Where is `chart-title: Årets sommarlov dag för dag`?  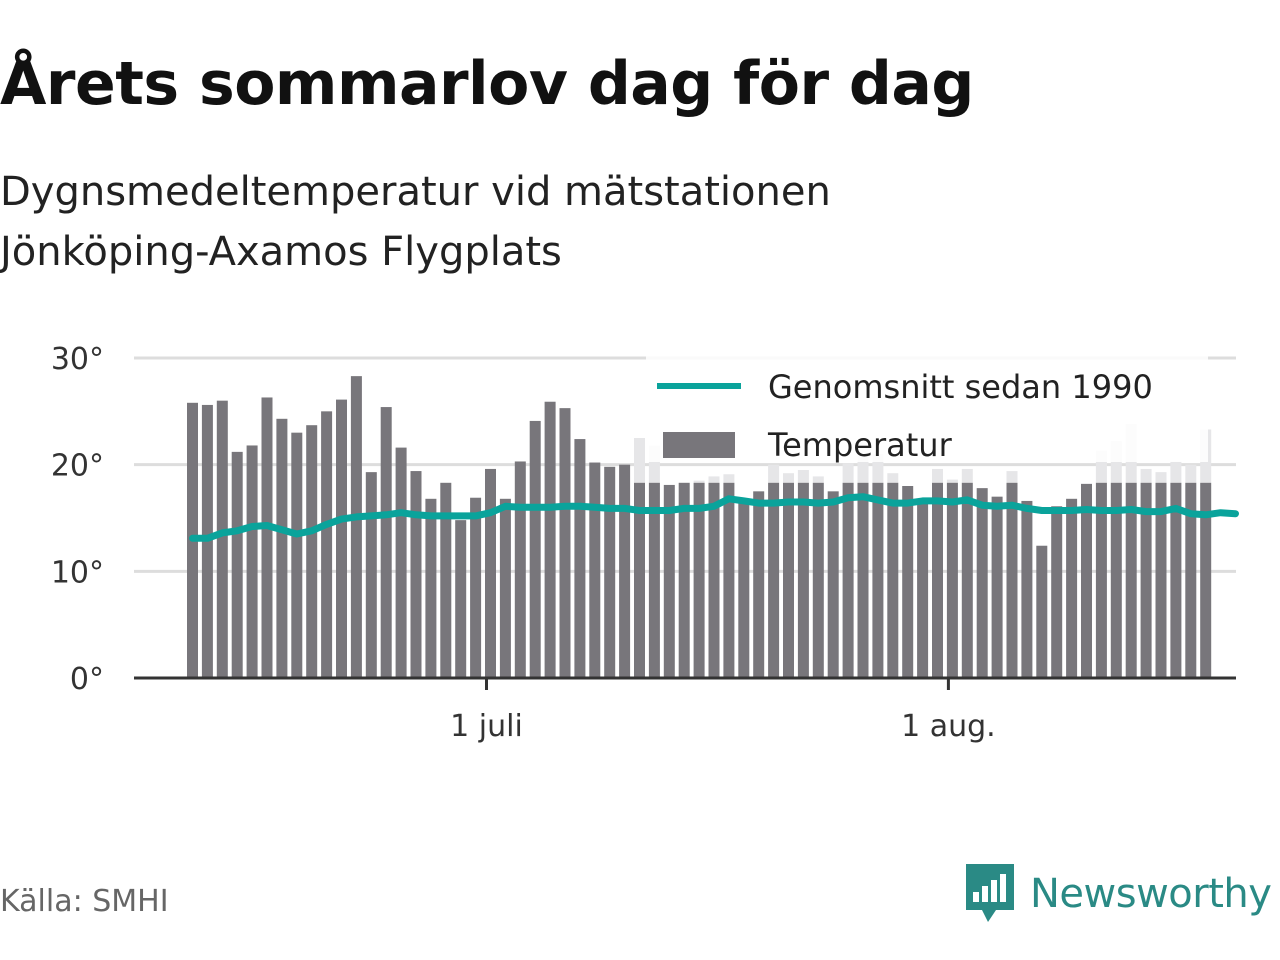
chart-title: Årets sommarlov dag för dag is located at coordinates (487, 84).